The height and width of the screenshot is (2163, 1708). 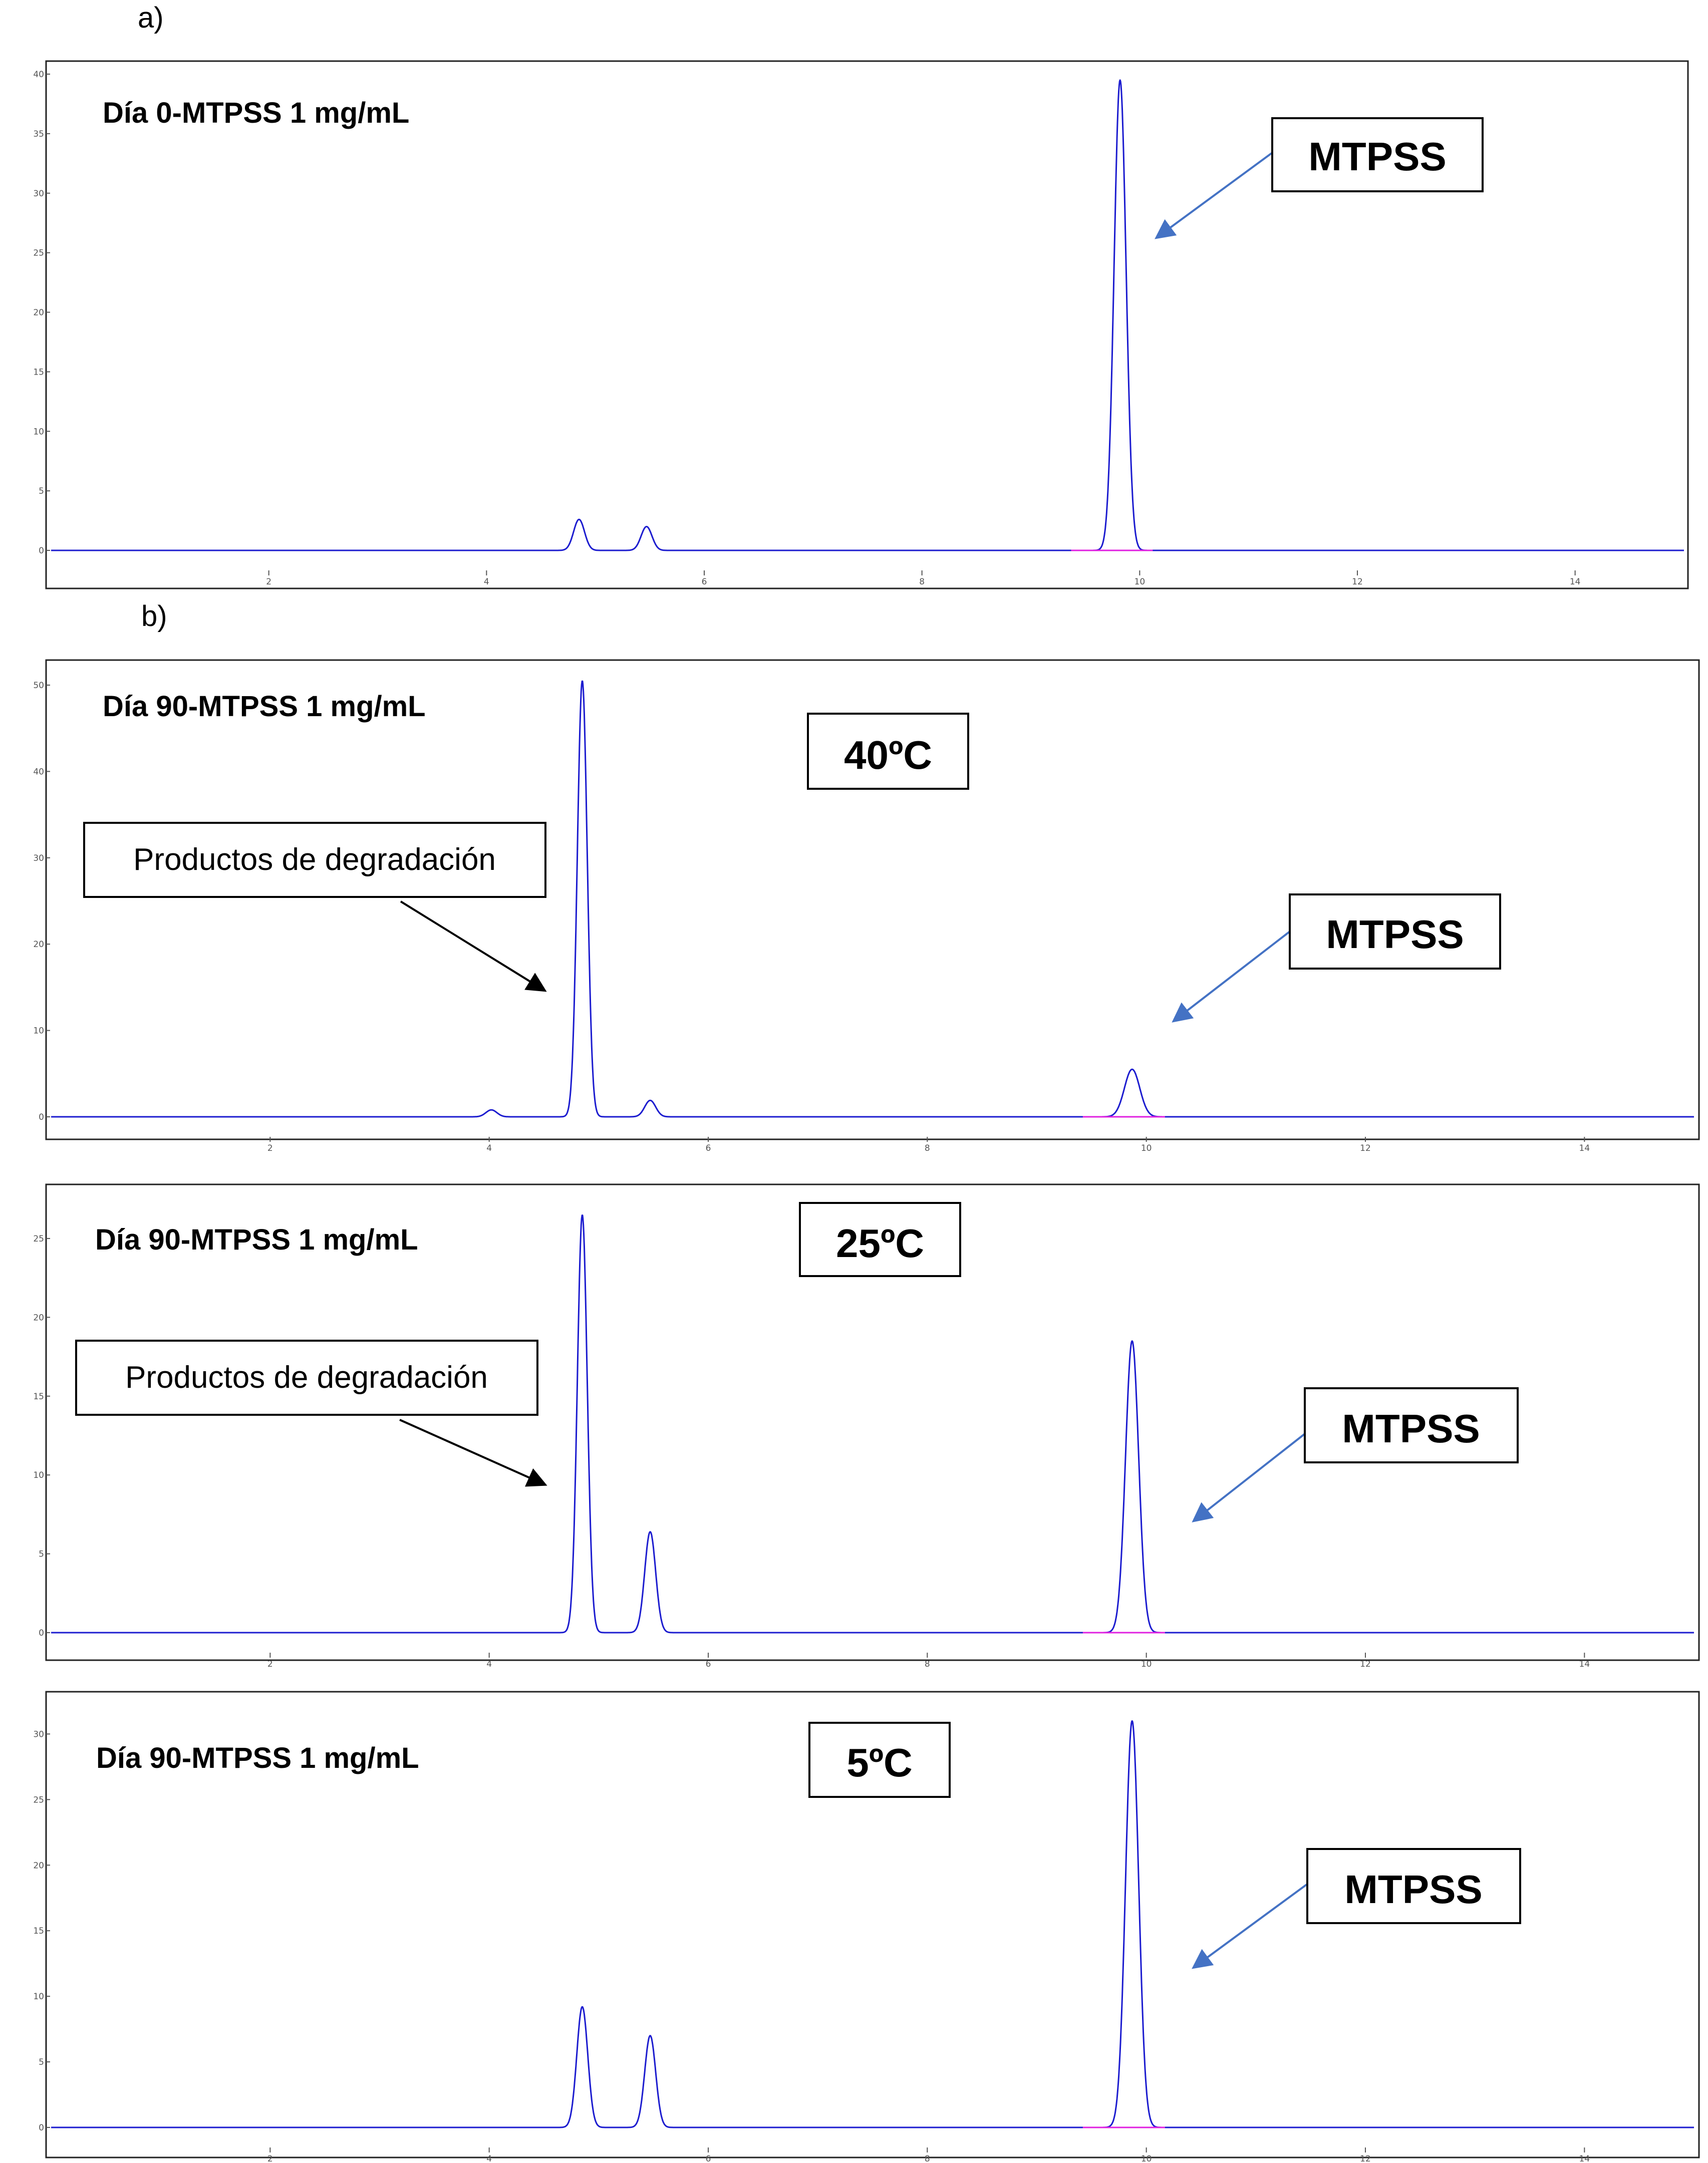 I want to click on condition-label: 40ºC, so click(x=888, y=755).